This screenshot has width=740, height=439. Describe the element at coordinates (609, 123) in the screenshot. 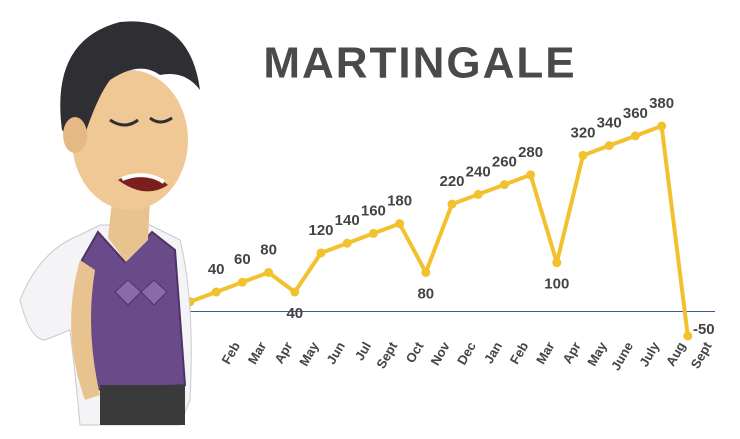

I see `value-label: 340` at that location.